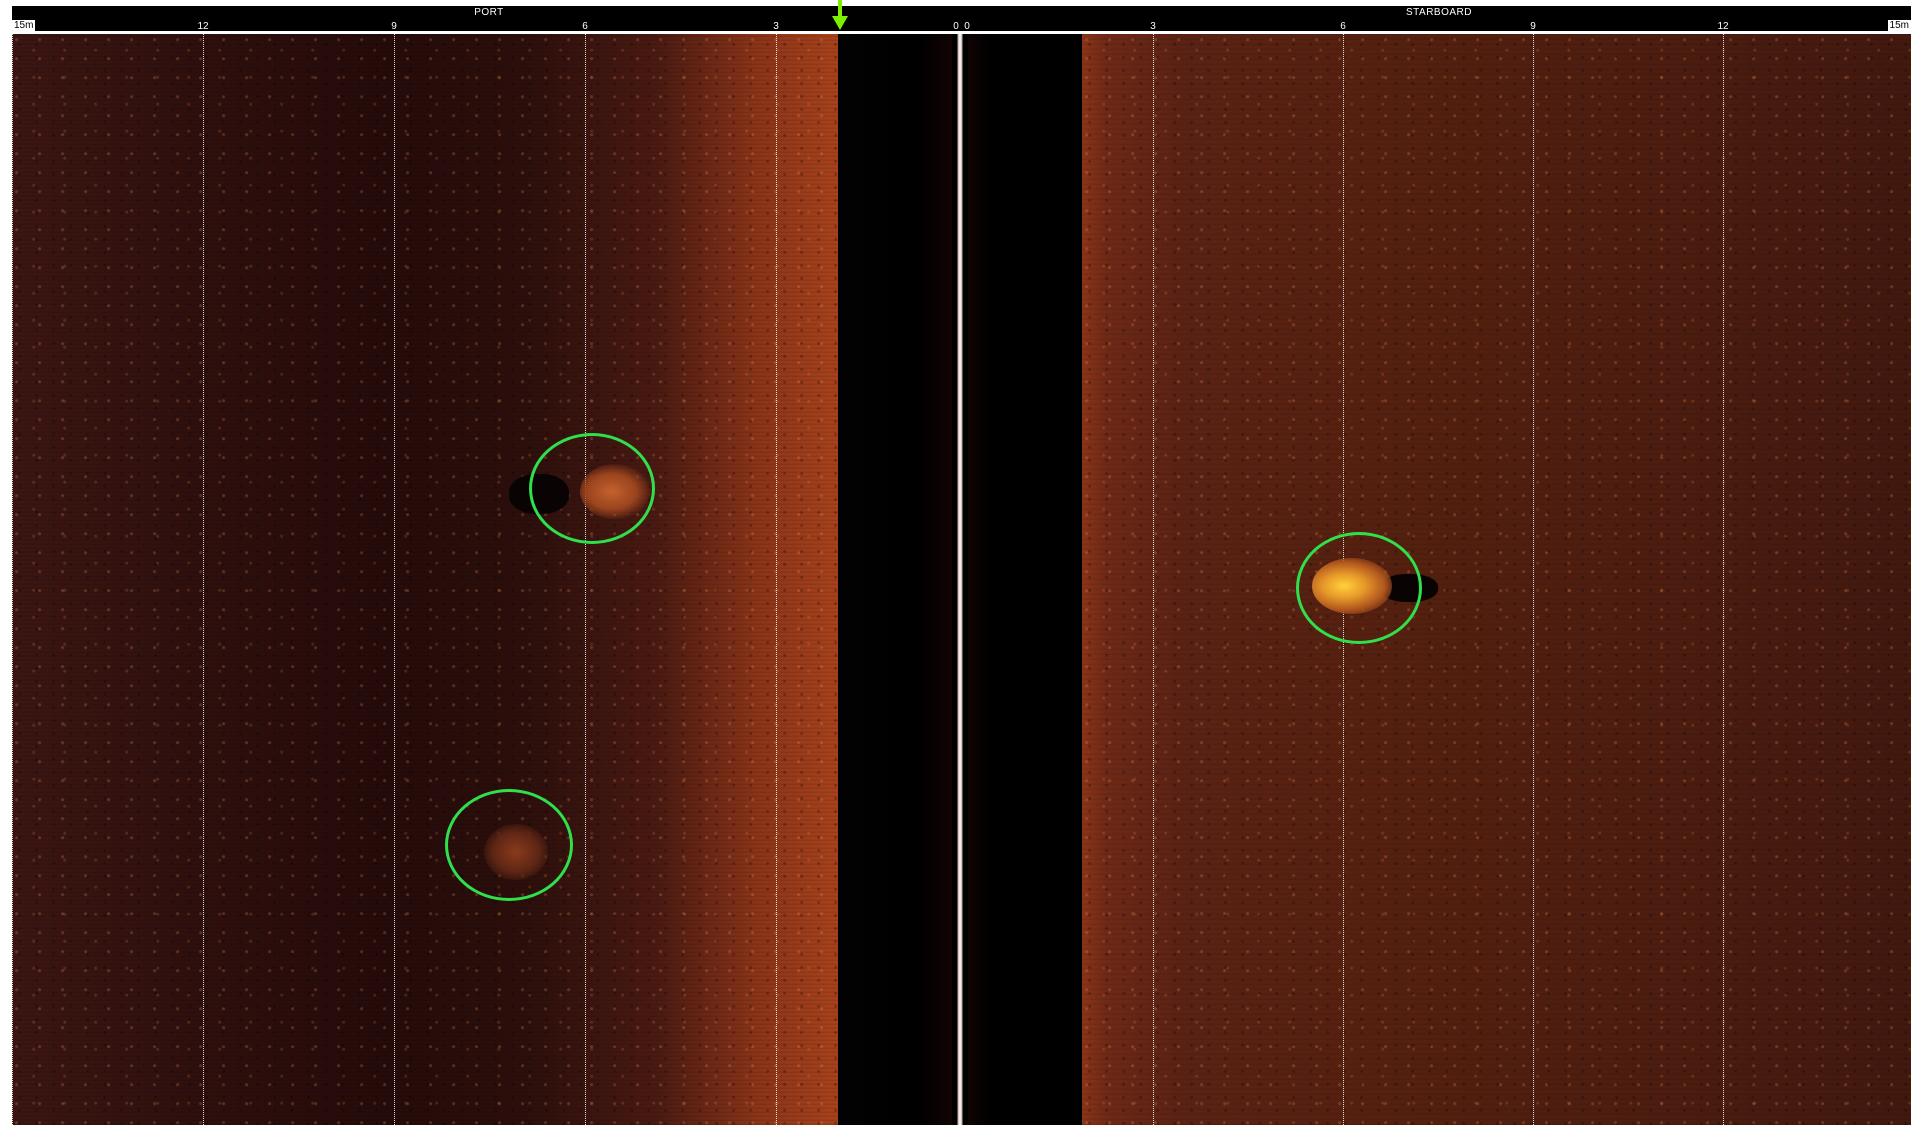 The image size is (1923, 1125). Describe the element at coordinates (592, 488) in the screenshot. I see `port-target-upper-ring` at that location.